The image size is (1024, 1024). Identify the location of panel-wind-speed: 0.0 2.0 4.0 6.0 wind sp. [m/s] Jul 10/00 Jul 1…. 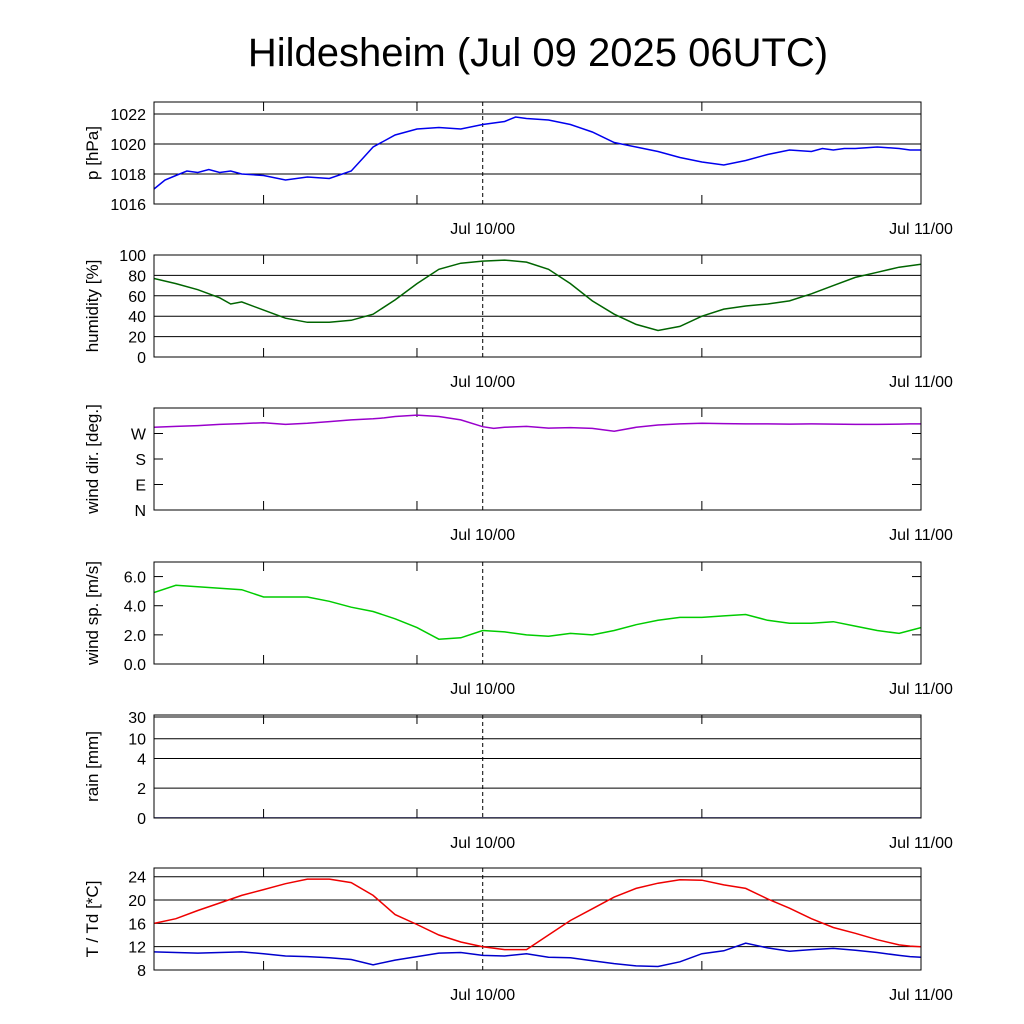
(518, 629).